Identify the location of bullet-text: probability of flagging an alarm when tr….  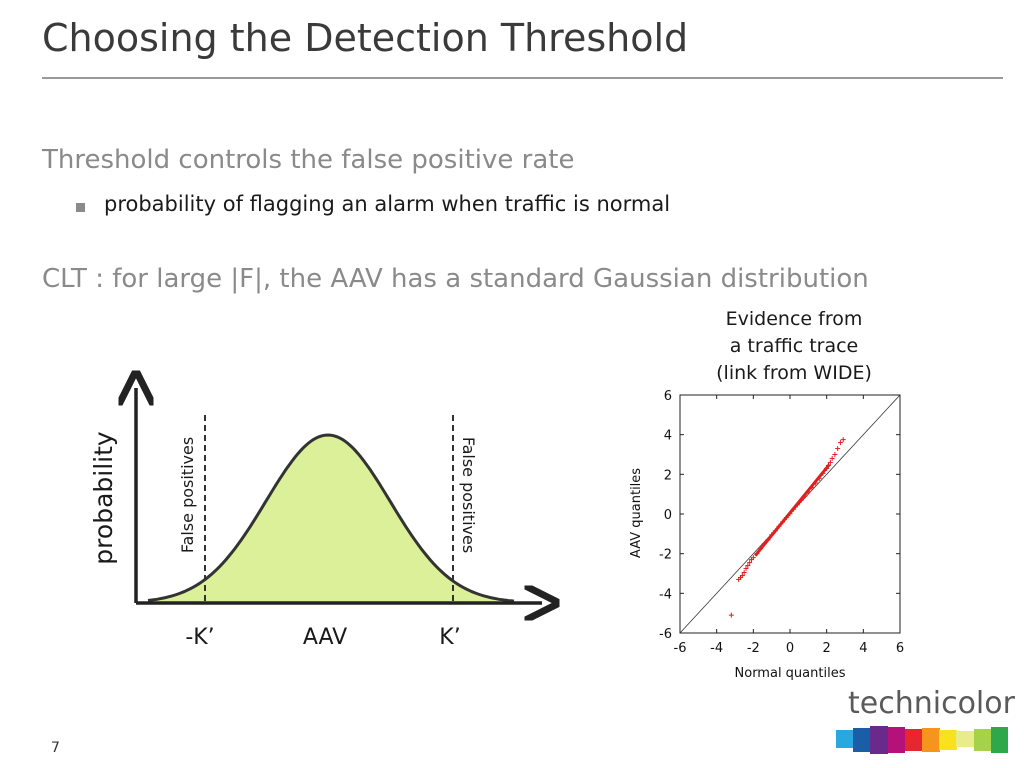
(387, 204).